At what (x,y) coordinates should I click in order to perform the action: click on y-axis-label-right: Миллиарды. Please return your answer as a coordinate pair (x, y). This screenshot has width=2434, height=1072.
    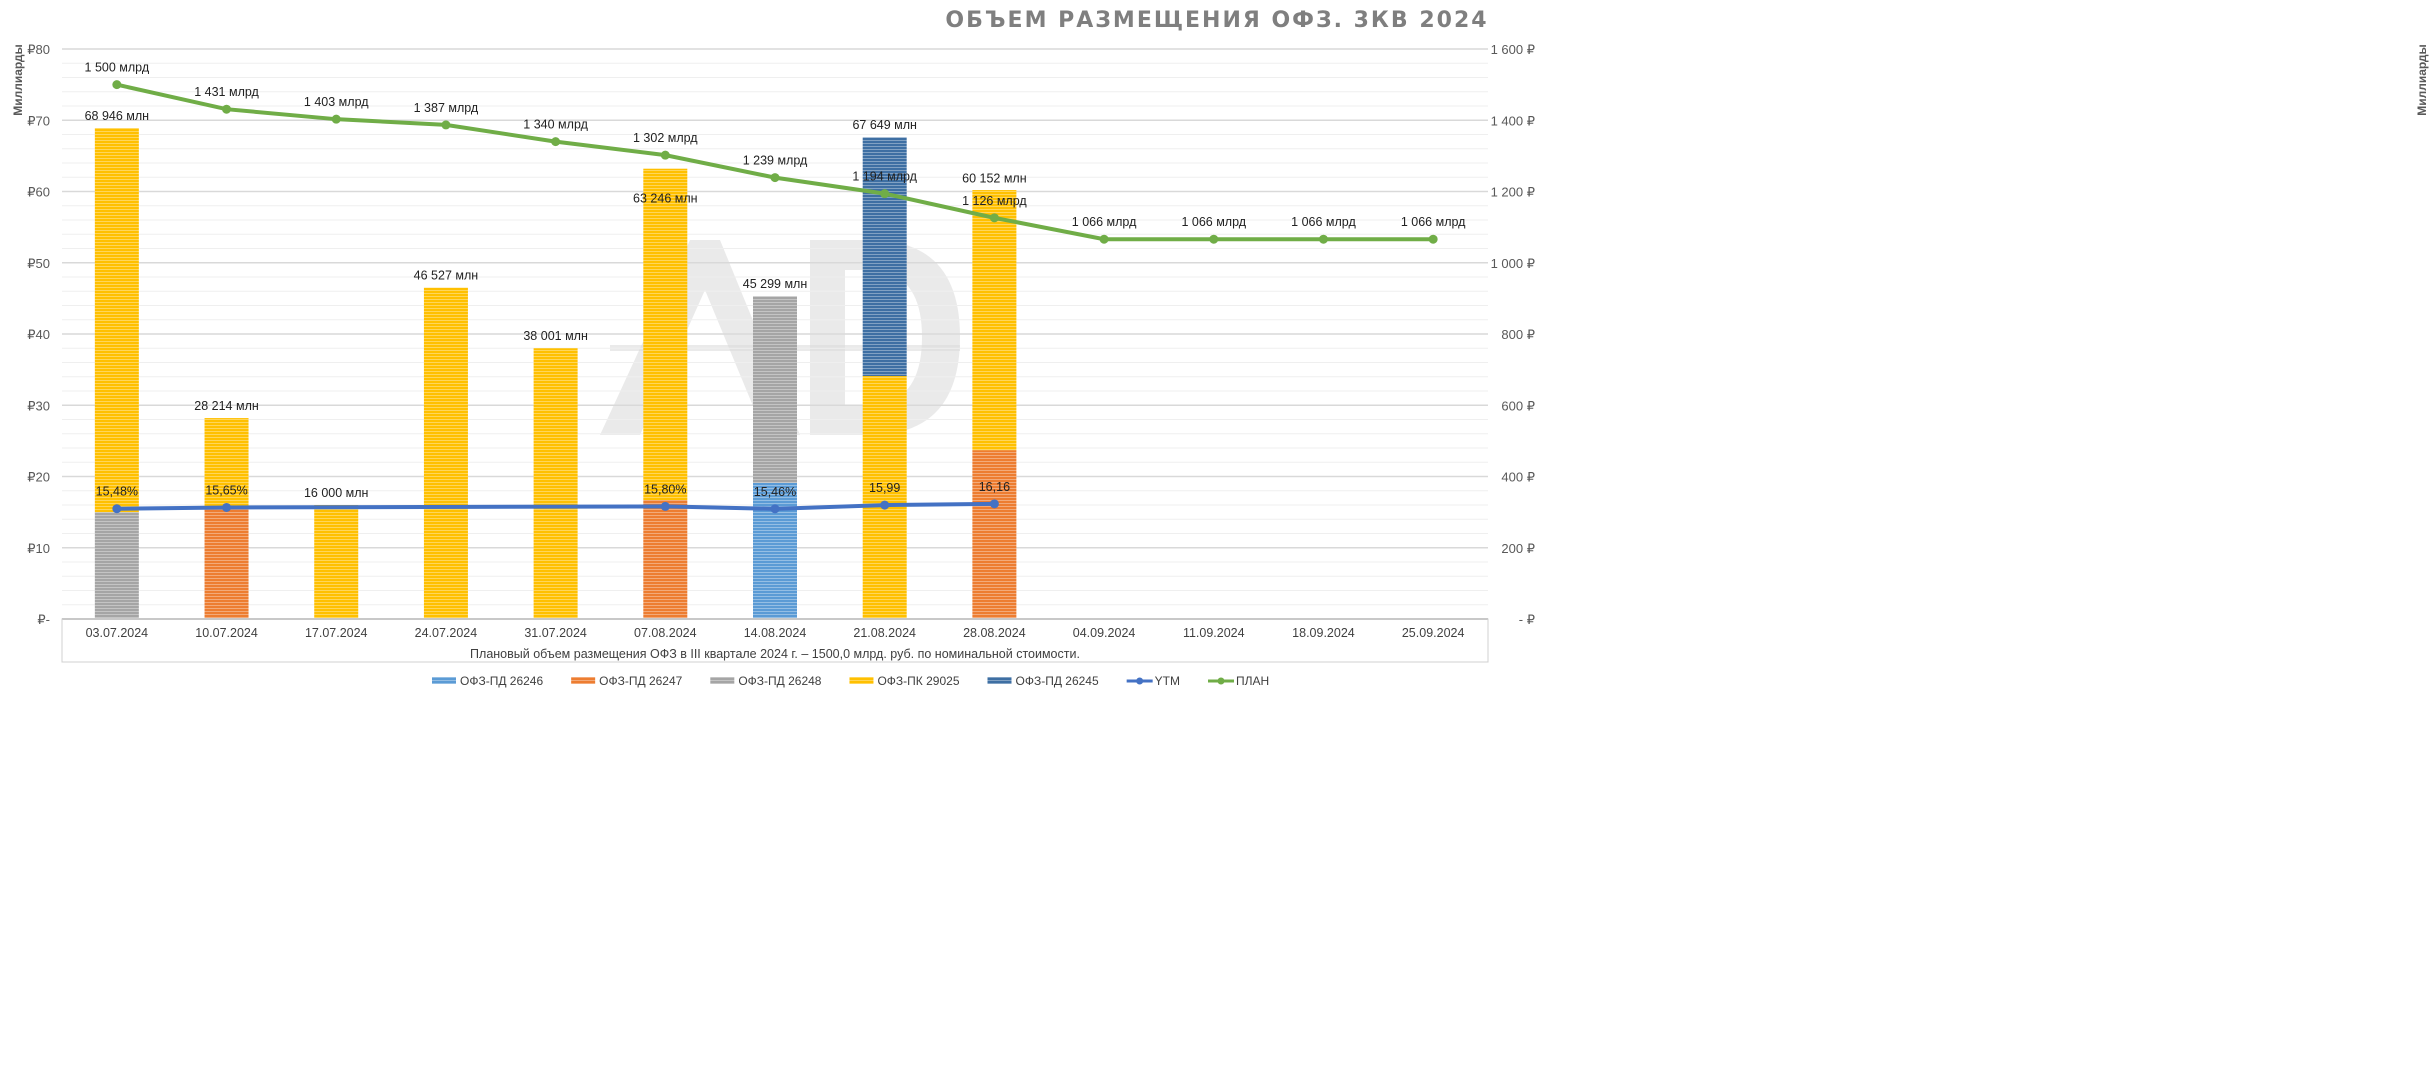
    Looking at the image, I should click on (2422, 80).